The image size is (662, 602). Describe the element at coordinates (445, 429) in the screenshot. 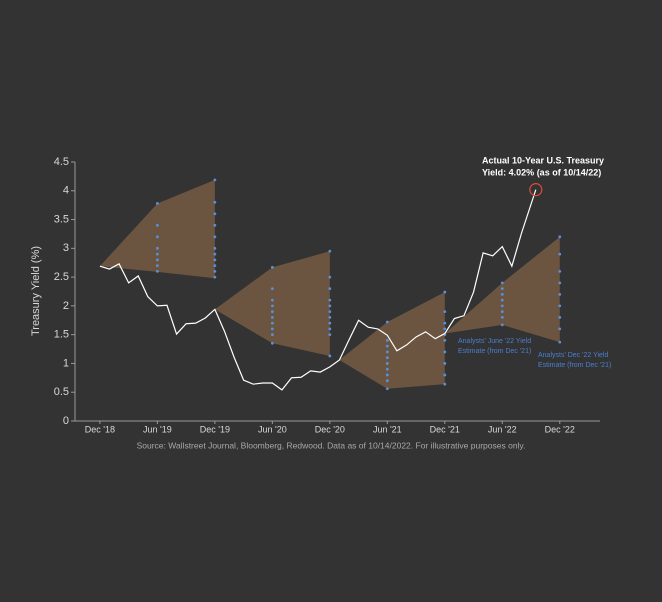

I see `x-tick-label: Dec '21` at that location.